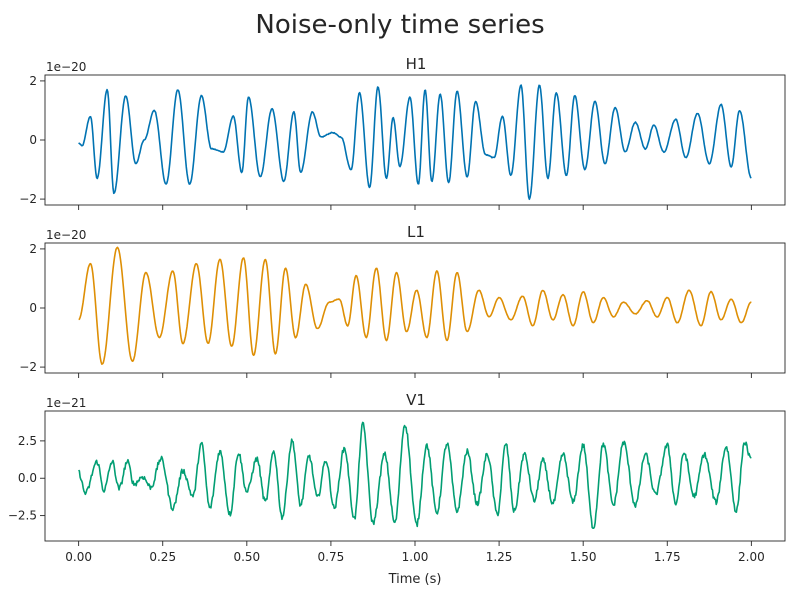  What do you see at coordinates (667, 557) in the screenshot?
I see `x-tick-label: 1.75` at bounding box center [667, 557].